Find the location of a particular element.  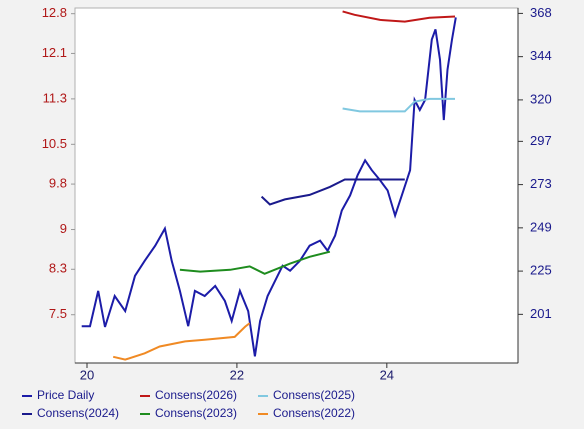

y2-tick-label: 201 is located at coordinates (541, 313).